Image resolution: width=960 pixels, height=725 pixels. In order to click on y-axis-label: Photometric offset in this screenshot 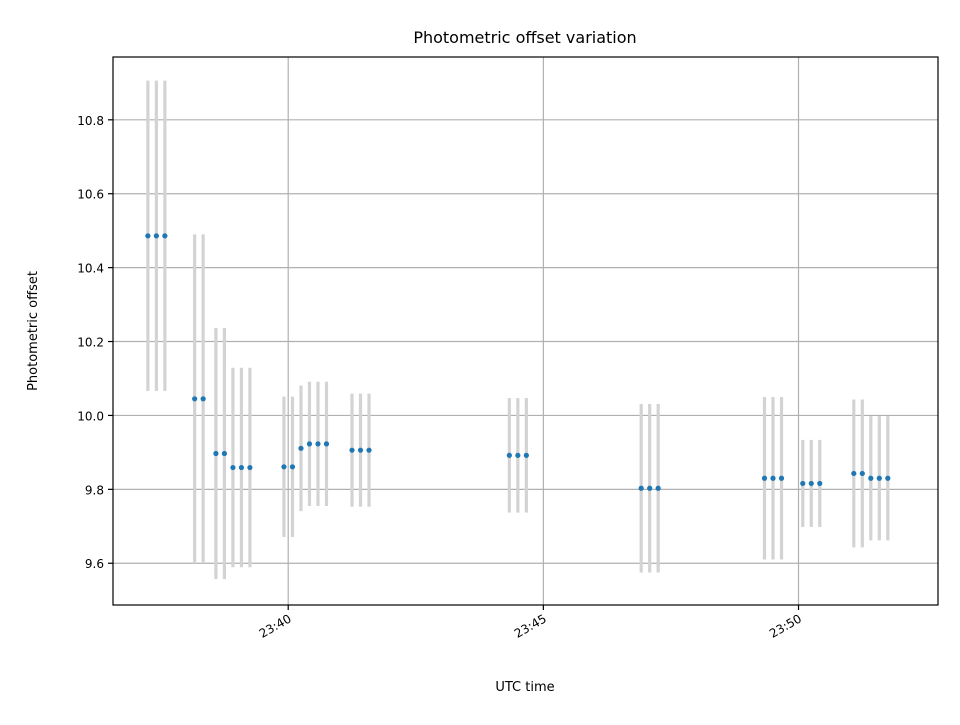, I will do `click(33, 331)`.